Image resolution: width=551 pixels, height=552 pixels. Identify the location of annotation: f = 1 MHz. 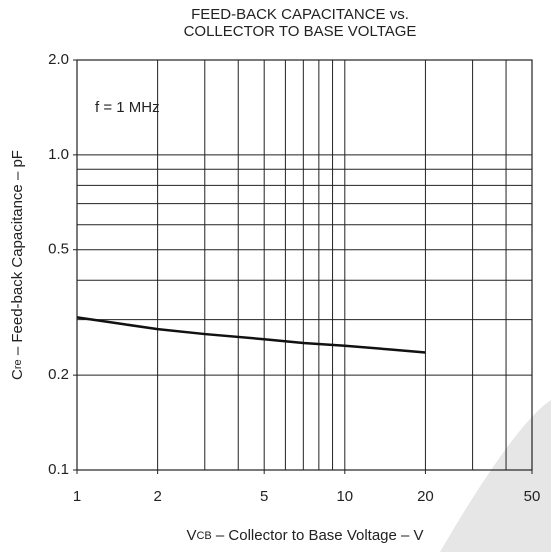
(127, 107).